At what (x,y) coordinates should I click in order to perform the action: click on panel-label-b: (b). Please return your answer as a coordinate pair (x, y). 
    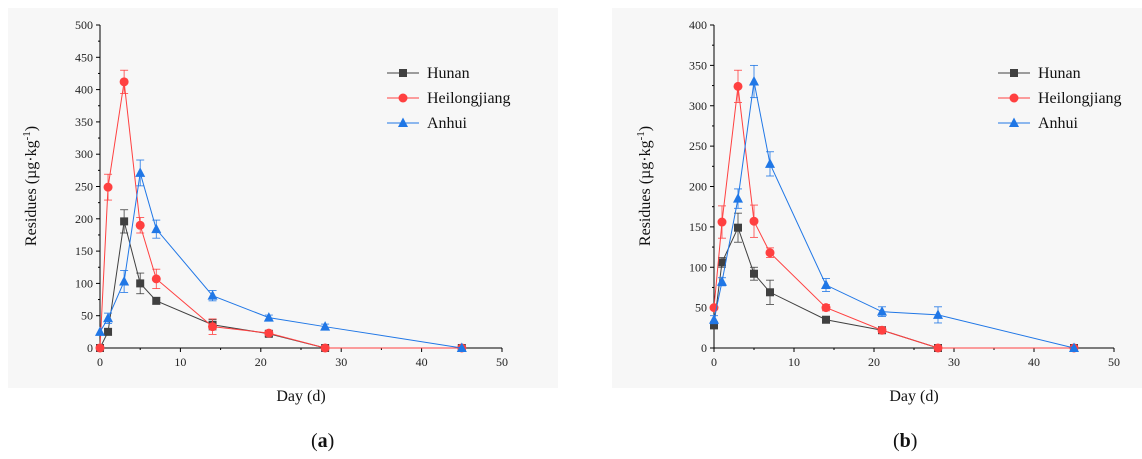
    Looking at the image, I should click on (905, 441).